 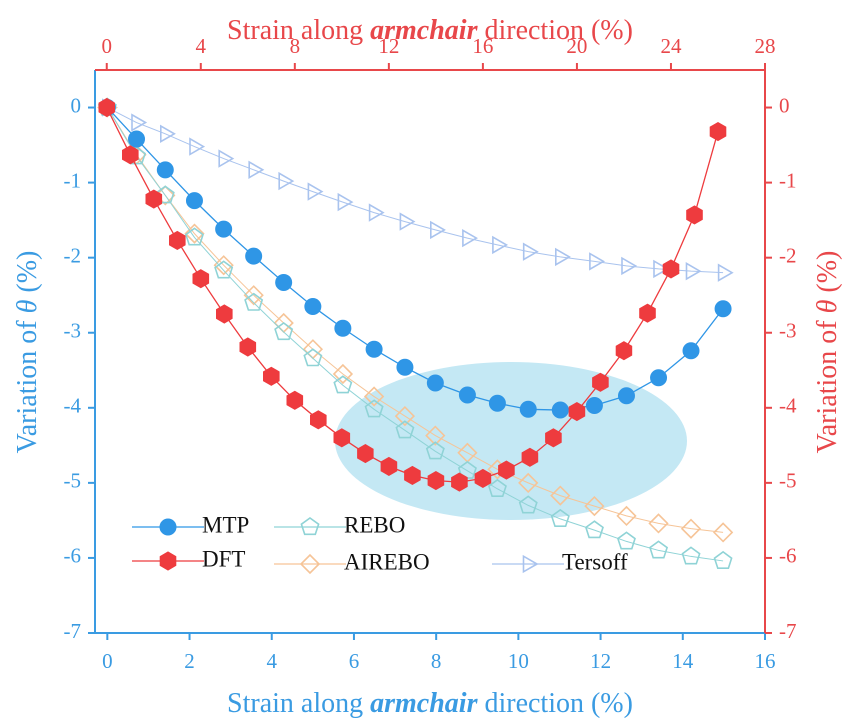 What do you see at coordinates (482, 46) in the screenshot?
I see `x2-tick-label: 16` at bounding box center [482, 46].